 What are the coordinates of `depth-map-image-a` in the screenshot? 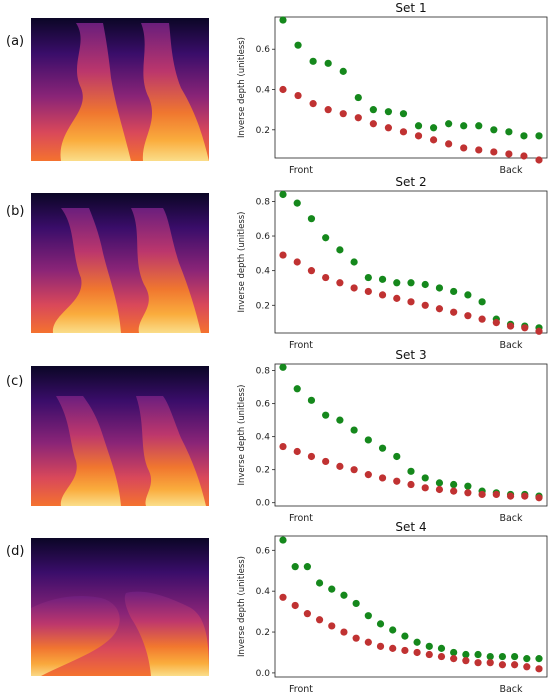 It's located at (120, 89).